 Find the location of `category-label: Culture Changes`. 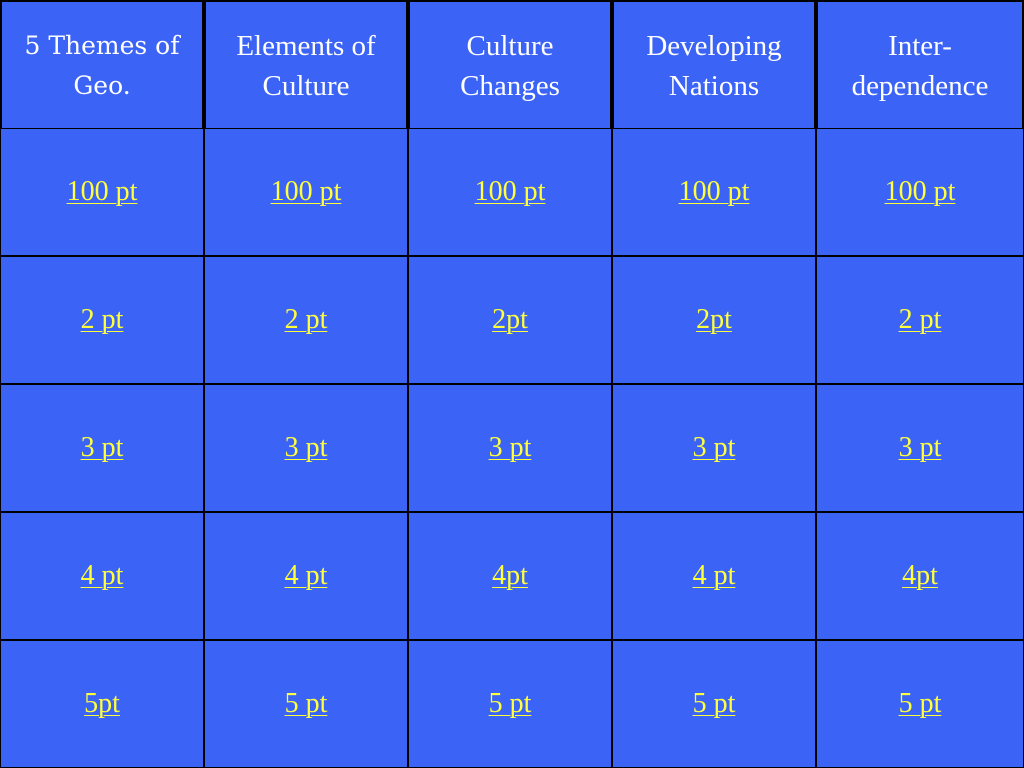

category-label: Culture Changes is located at coordinates (510, 66).